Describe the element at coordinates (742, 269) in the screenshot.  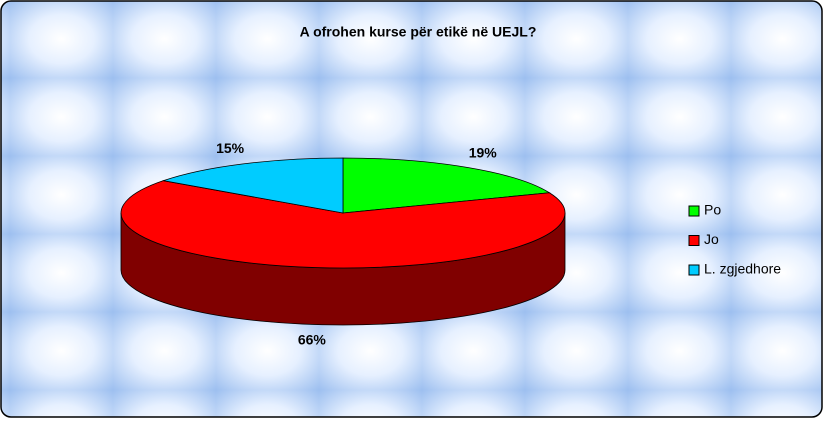
I see `legend-label: L. zgjedhore` at that location.